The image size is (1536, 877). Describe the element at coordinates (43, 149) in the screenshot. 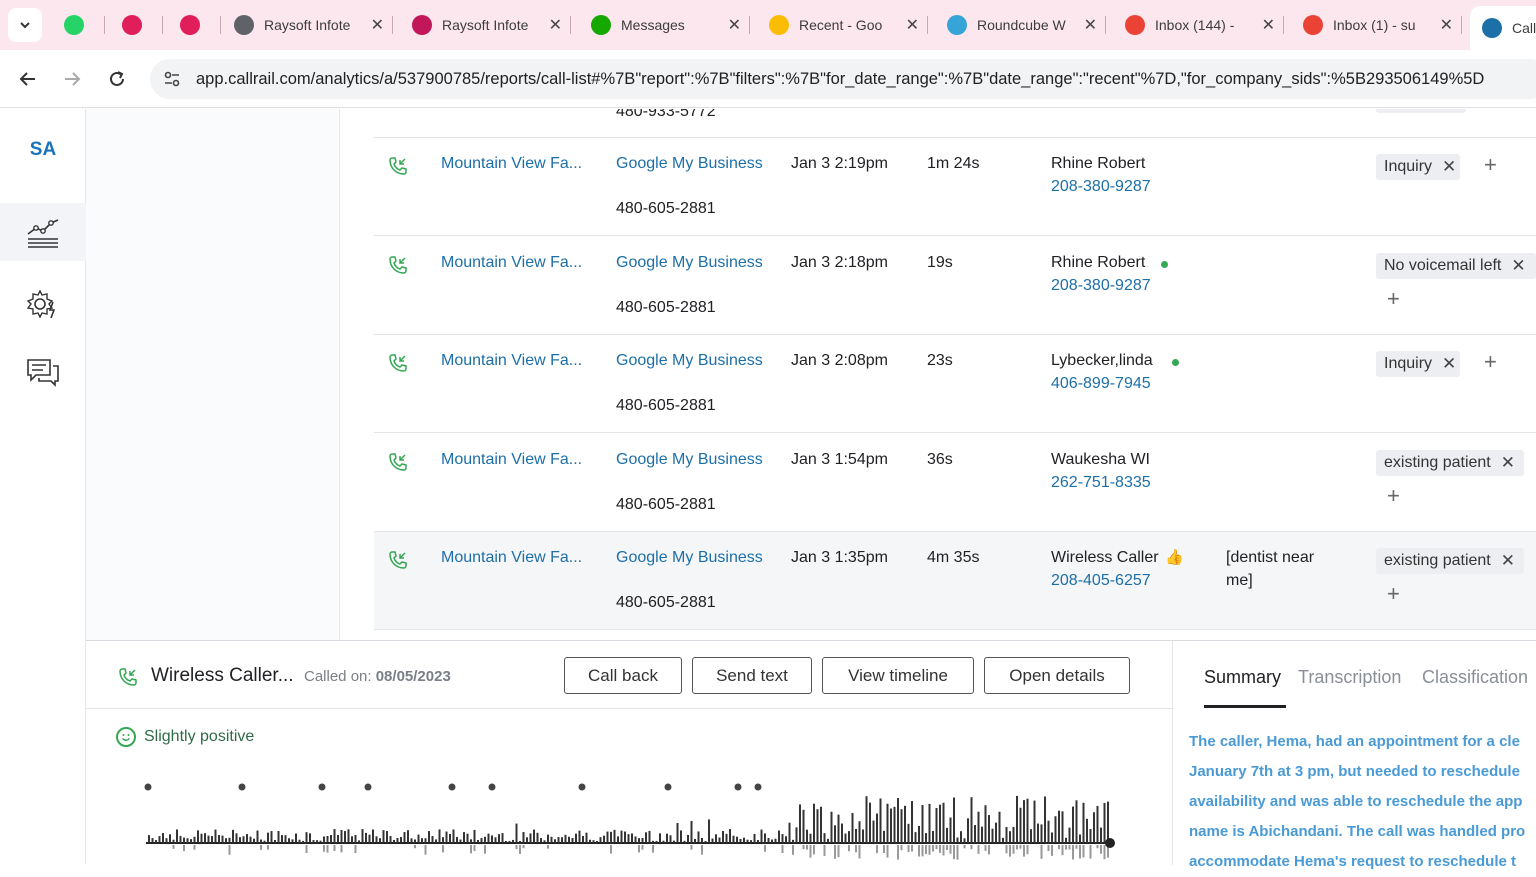

I see `account-logo: SA` at that location.